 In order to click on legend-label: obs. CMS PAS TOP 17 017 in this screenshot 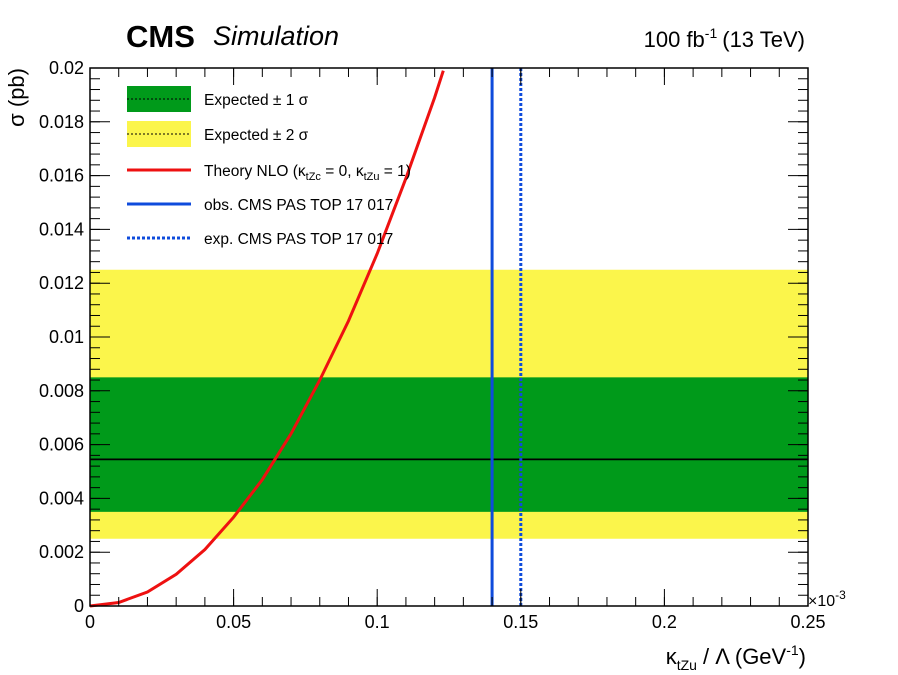, I will do `click(298, 205)`.